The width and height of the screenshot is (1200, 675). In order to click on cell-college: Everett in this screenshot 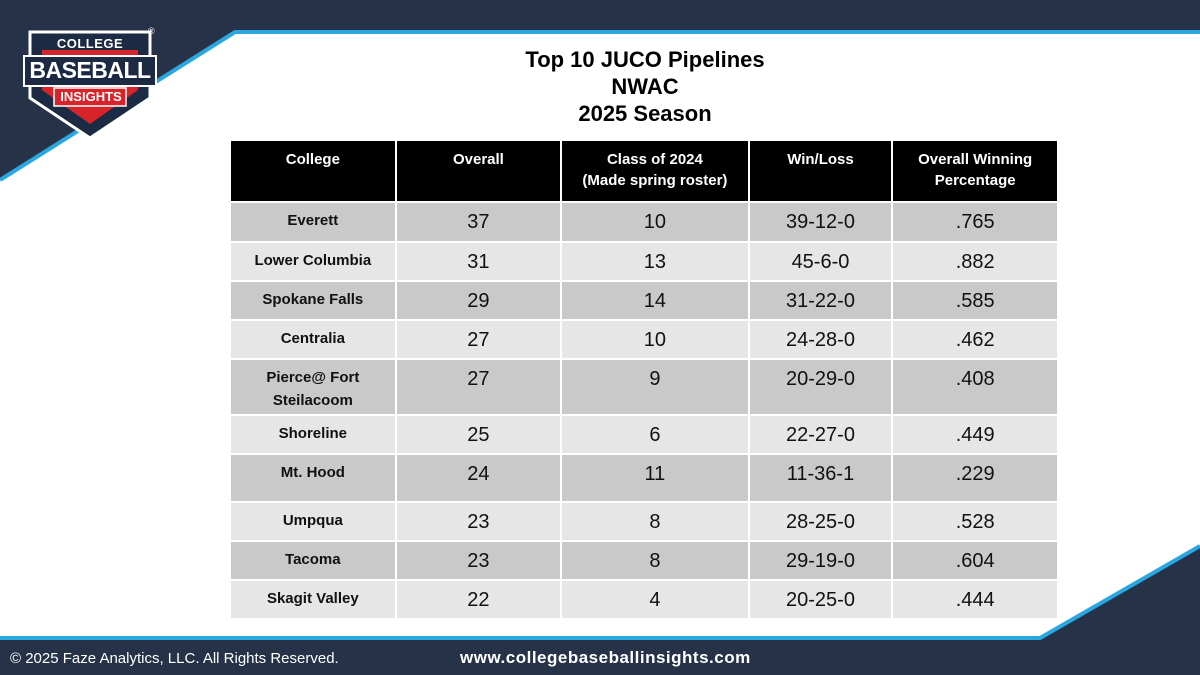, I will do `click(313, 222)`.